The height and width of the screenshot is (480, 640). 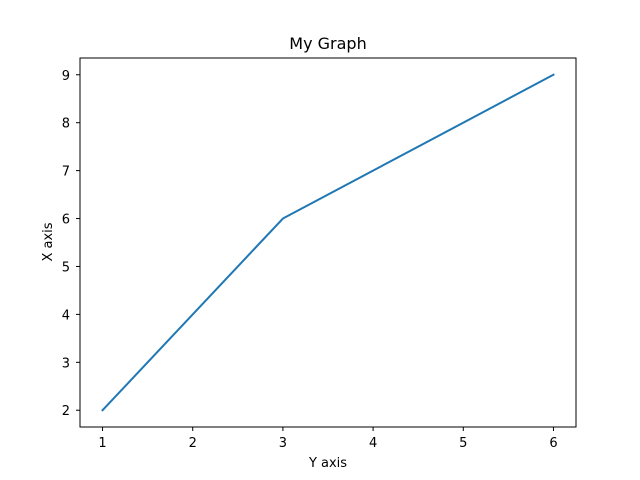 I want to click on y-tick-label: 3, so click(x=66, y=363).